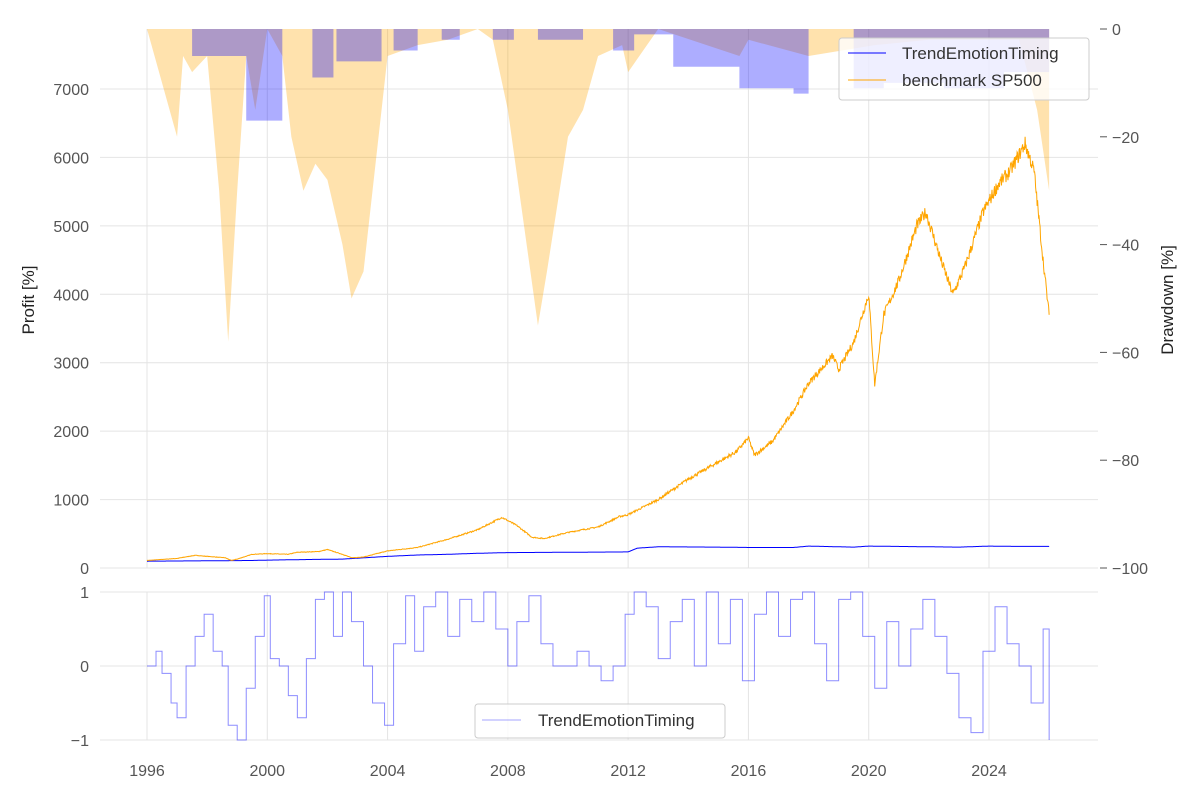 The height and width of the screenshot is (805, 1200). Describe the element at coordinates (1125, 461) in the screenshot. I see `y-tick-label-right: −80` at that location.